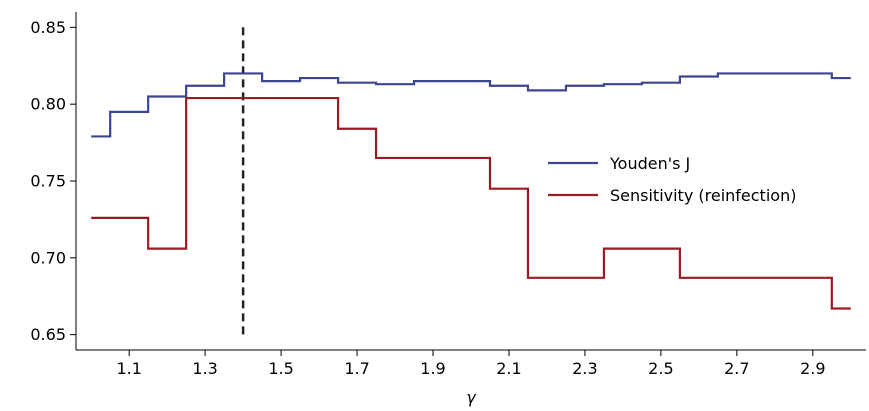 The image size is (869, 411). I want to click on y-tick-label: 0.70, so click(48, 257).